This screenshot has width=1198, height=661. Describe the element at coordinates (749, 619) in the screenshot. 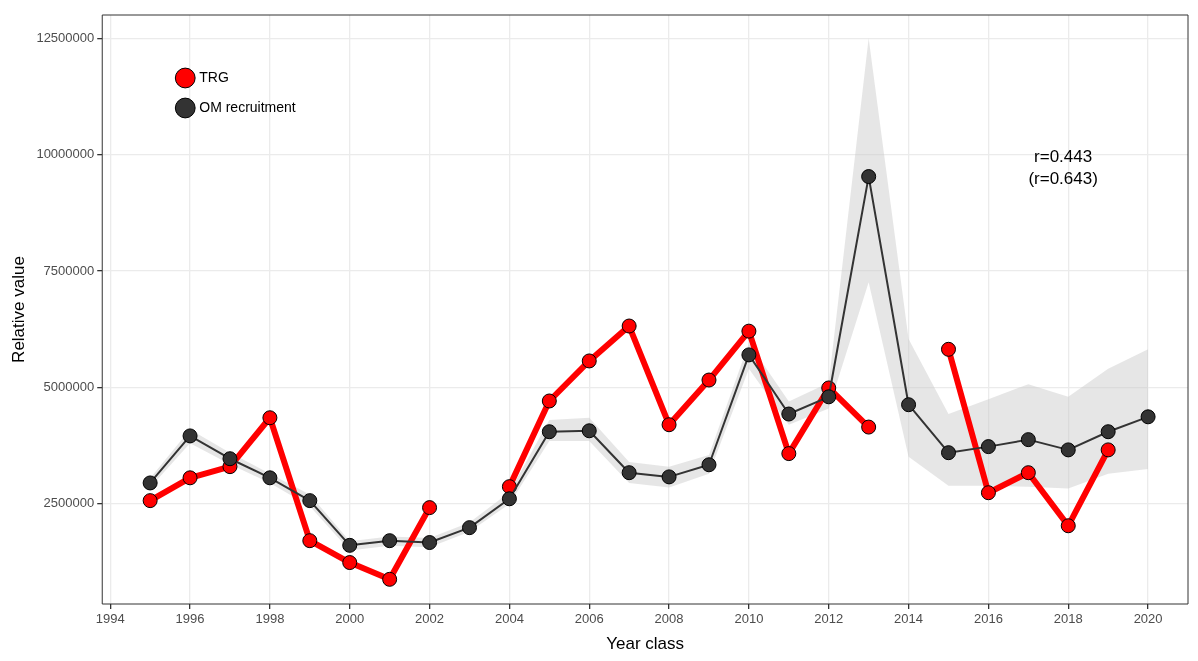

I see `x-tick-label: 2010` at that location.